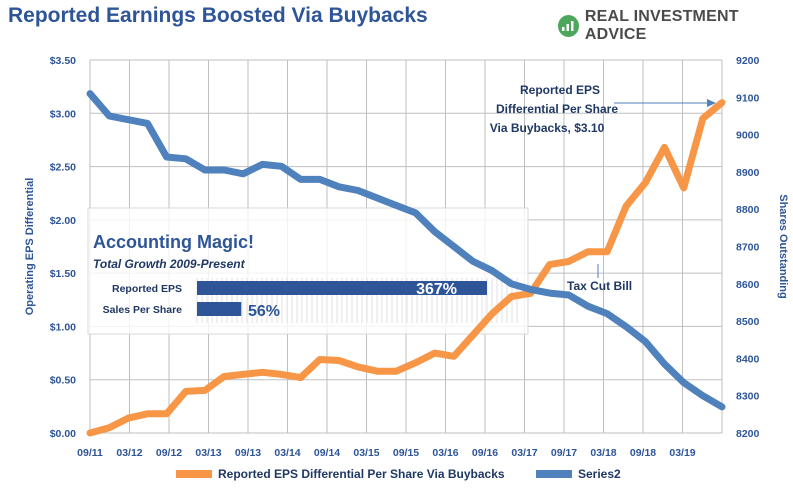  What do you see at coordinates (63, 168) in the screenshot?
I see `y-left-tick-label: $2.50` at bounding box center [63, 168].